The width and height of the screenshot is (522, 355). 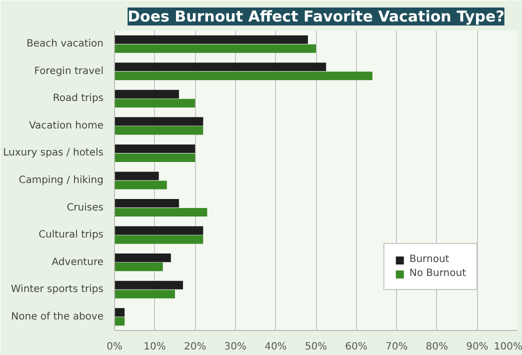 What do you see at coordinates (508, 347) in the screenshot?
I see `x-tick-label: 100%` at bounding box center [508, 347].